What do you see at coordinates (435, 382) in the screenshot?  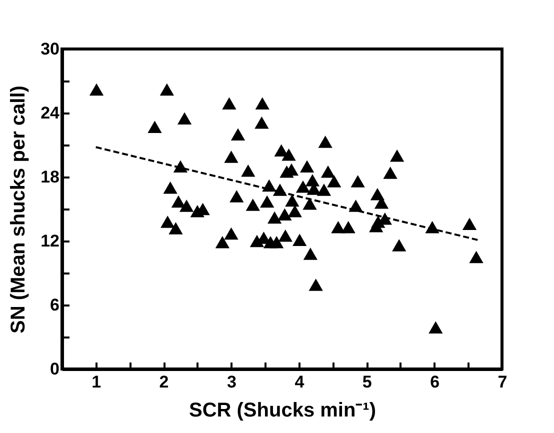 I see `x-tick-label: 6` at bounding box center [435, 382].